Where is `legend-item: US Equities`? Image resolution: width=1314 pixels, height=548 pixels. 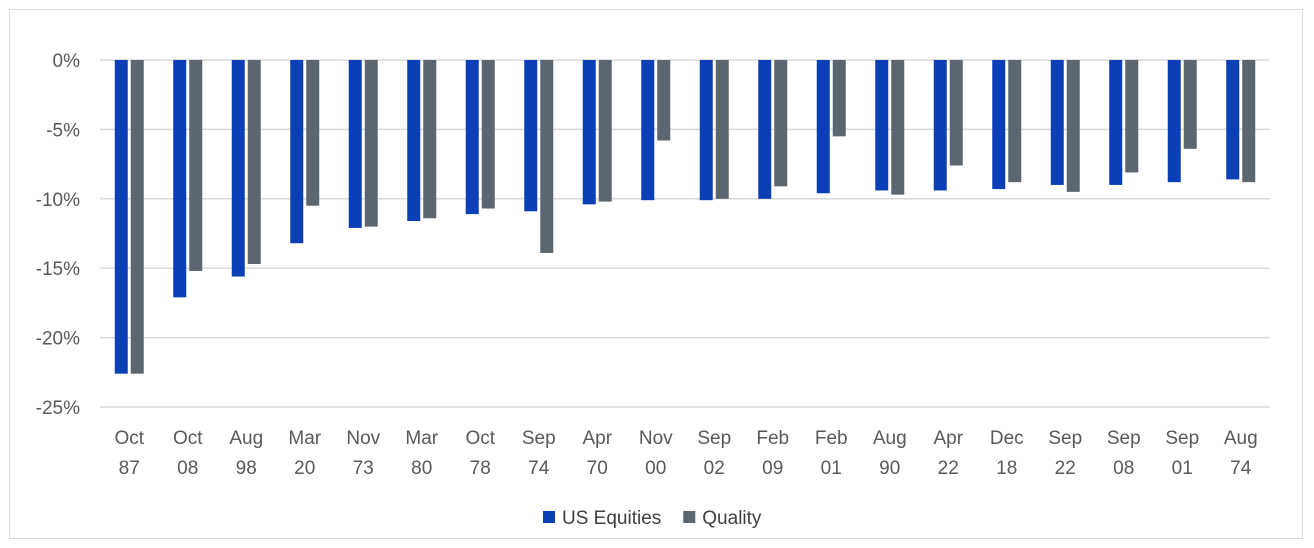
legend-item: US Equities is located at coordinates (602, 518).